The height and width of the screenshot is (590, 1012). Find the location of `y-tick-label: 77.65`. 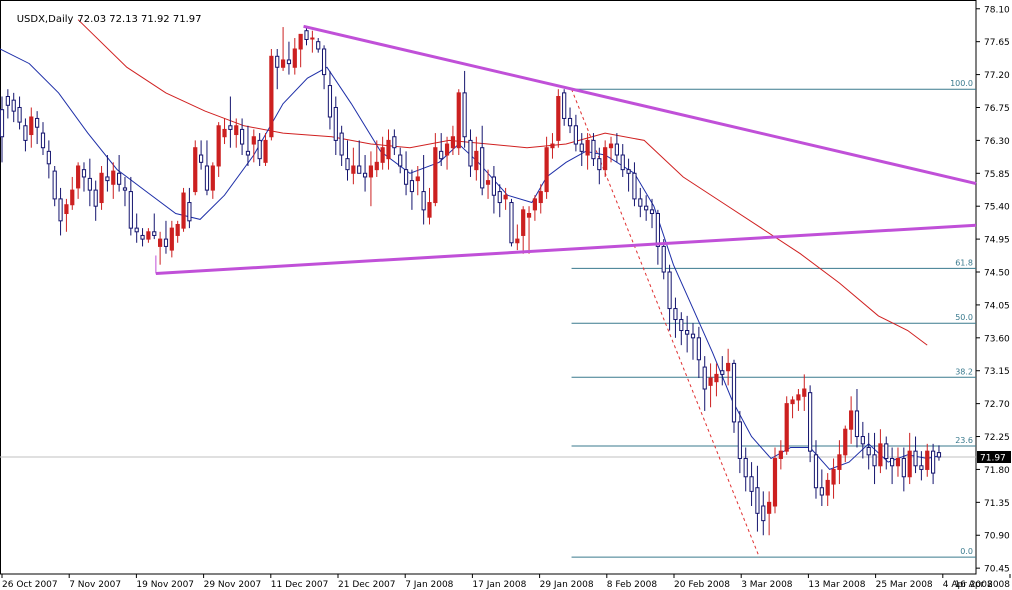

y-tick-label: 77.65 is located at coordinates (997, 43).